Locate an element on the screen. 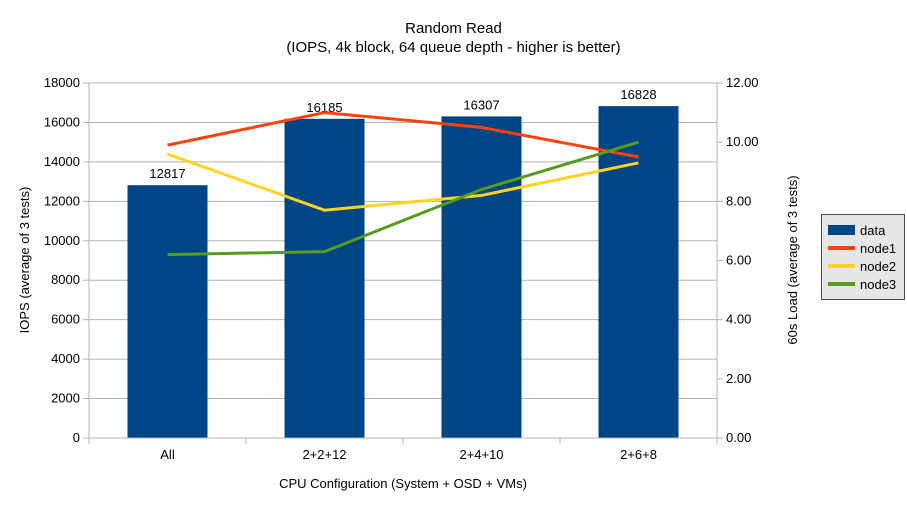 This screenshot has width=907, height=510. left-axis-tick-label: 8000 is located at coordinates (65, 279).